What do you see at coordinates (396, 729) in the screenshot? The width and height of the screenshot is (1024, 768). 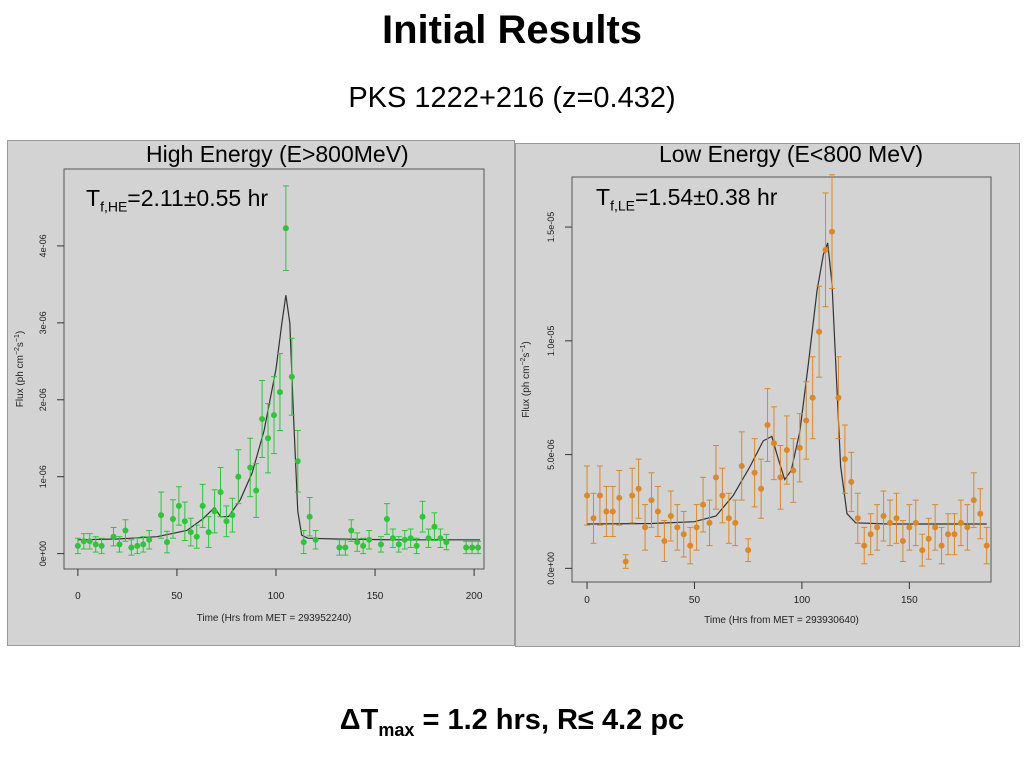 I see `footer-delta-sub: max` at bounding box center [396, 729].